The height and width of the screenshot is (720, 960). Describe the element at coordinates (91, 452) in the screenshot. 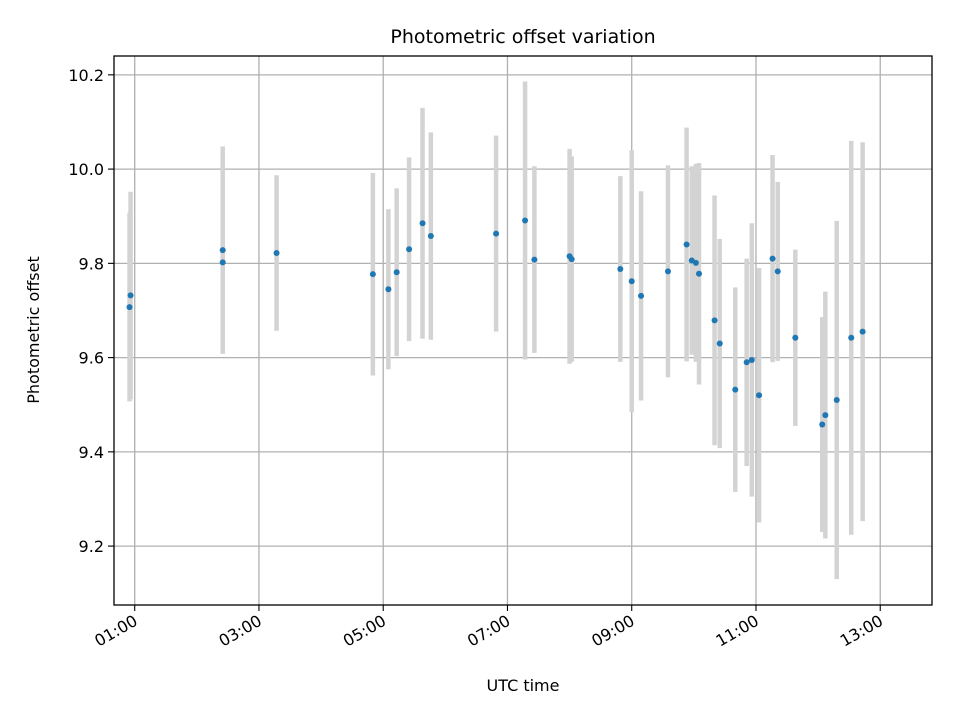

I see `y-tick-label: 9.4` at that location.